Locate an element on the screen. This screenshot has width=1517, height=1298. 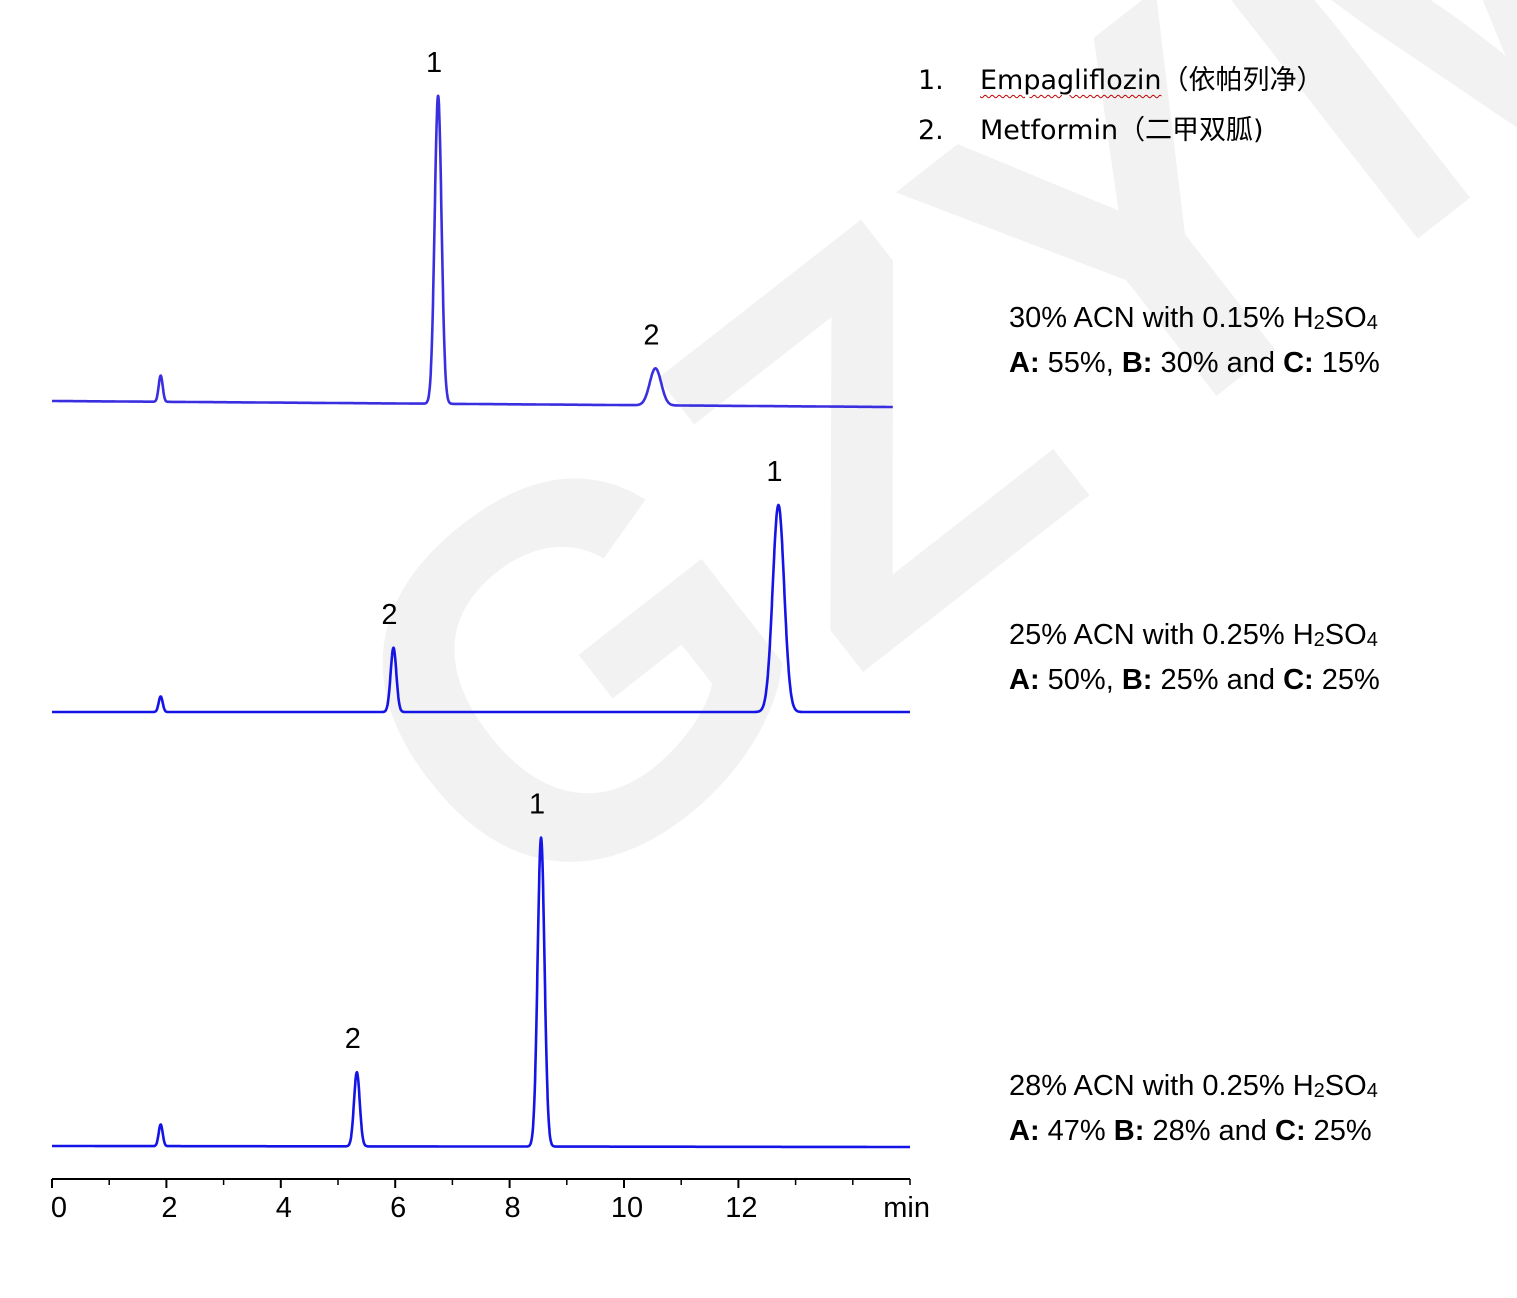
x-tick-label: 12 is located at coordinates (741, 1208).